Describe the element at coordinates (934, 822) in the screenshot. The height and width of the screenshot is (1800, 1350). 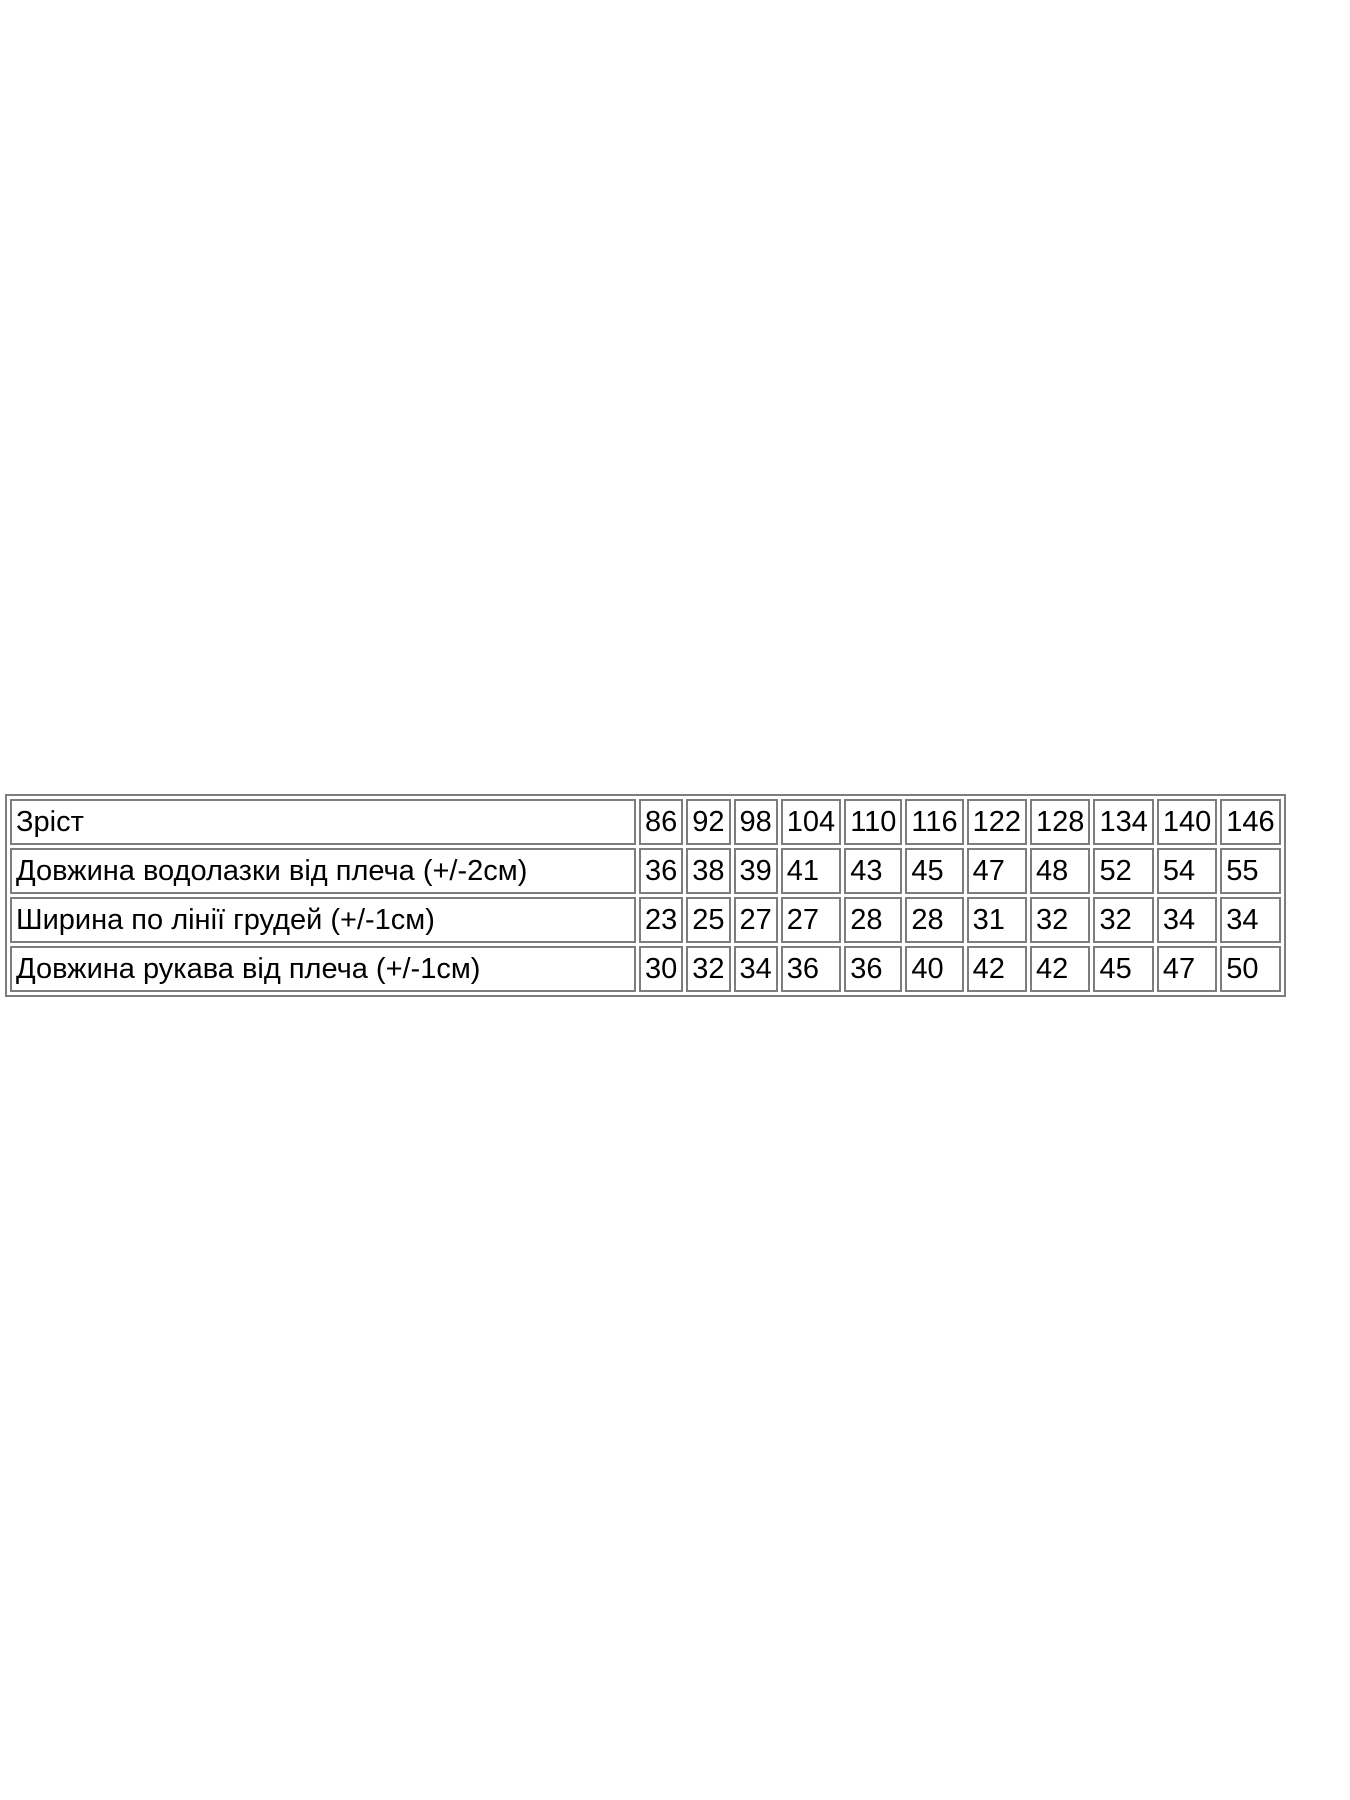
I see `size-cell: 116` at that location.